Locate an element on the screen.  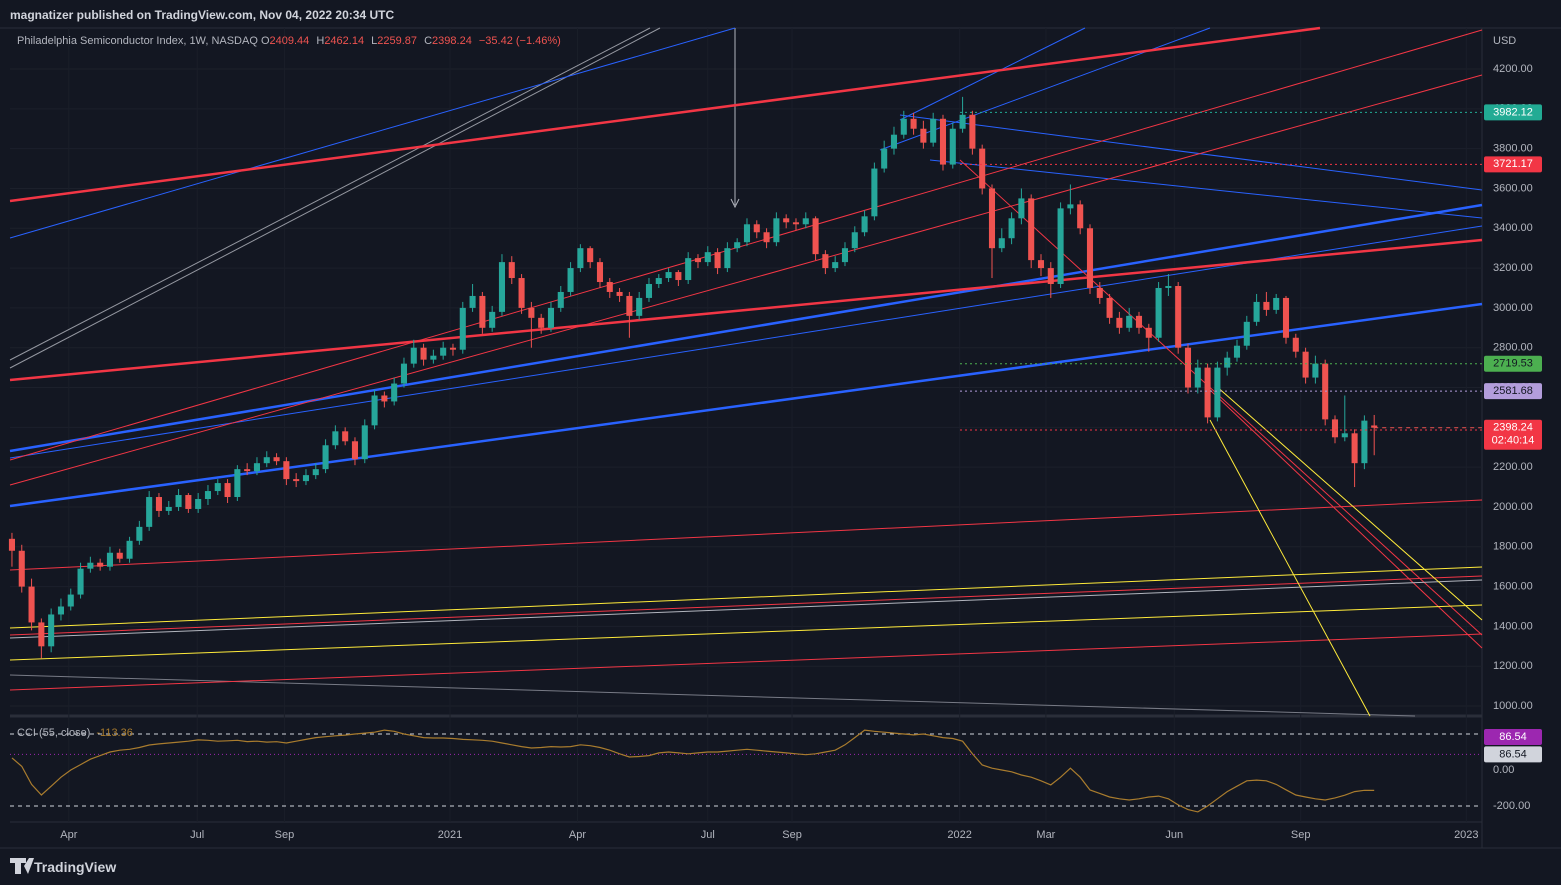
currency-label: USD is located at coordinates (1504, 41).